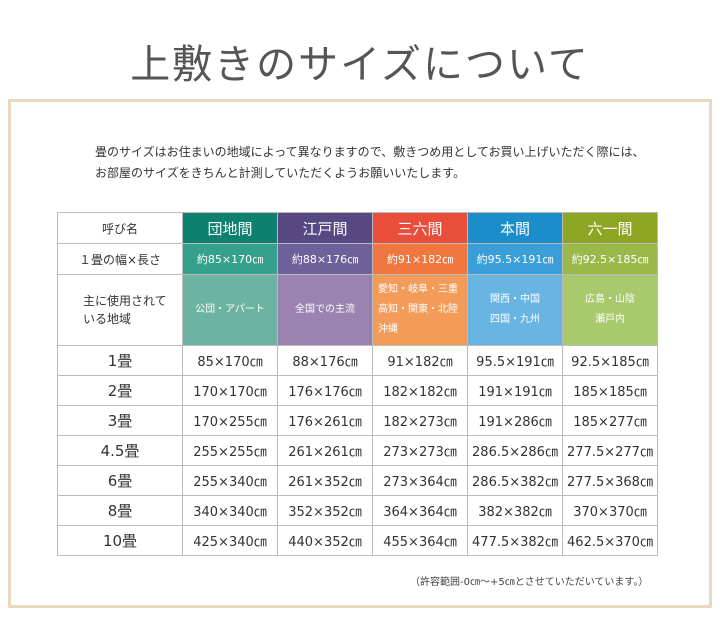 This screenshot has width=720, height=621. What do you see at coordinates (610, 480) in the screenshot?
I see `size-cell: 277.5×368㎝` at bounding box center [610, 480].